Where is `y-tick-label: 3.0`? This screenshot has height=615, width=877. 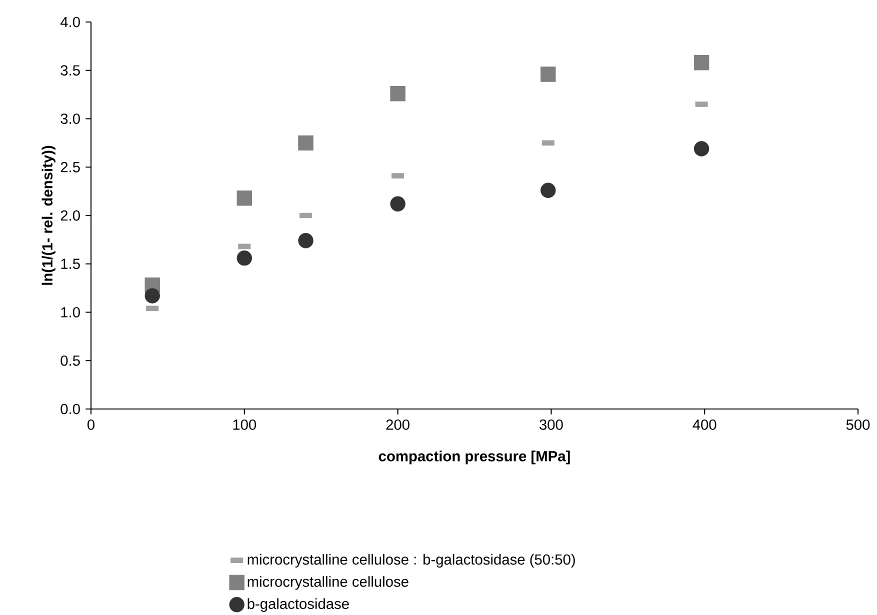 y-tick-label: 3.0 is located at coordinates (70, 119).